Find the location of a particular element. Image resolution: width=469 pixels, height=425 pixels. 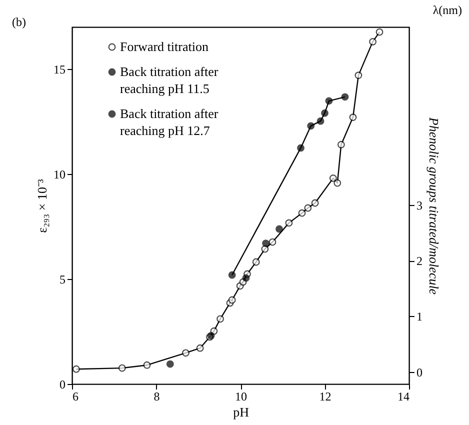

y-tick-label: 0 is located at coordinates (63, 385).